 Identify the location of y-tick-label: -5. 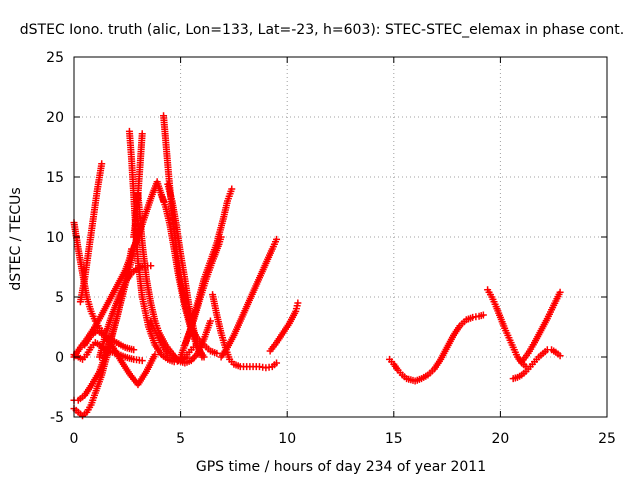
(57, 418).